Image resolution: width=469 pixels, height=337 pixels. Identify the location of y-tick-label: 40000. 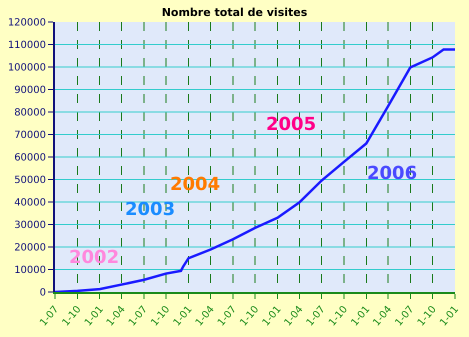
(30, 203).